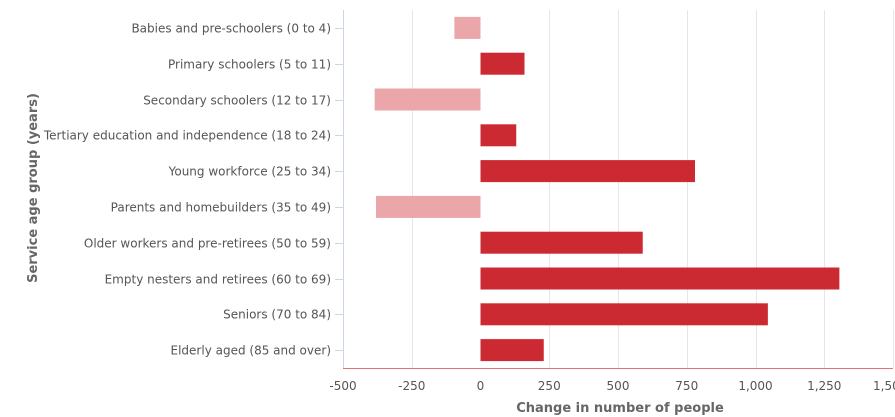 The image size is (895, 417). What do you see at coordinates (620, 408) in the screenshot?
I see `x-axis-title: Change in number of people` at bounding box center [620, 408].